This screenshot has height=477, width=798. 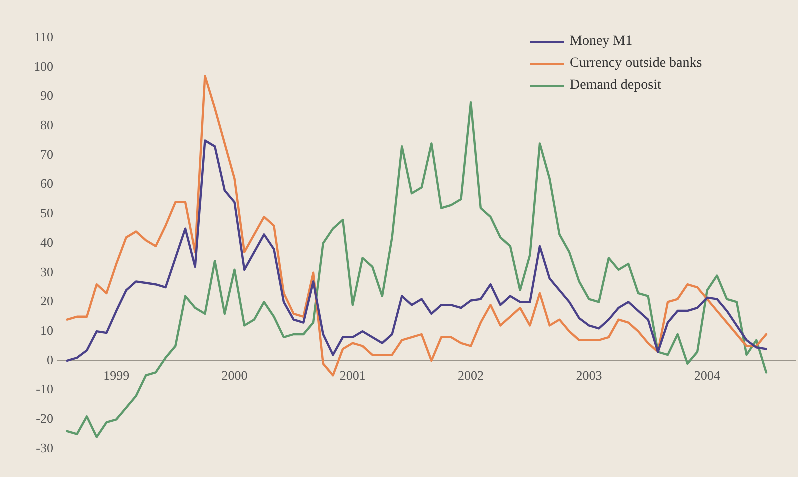 I want to click on y-tick-label: 0, so click(x=50, y=360).